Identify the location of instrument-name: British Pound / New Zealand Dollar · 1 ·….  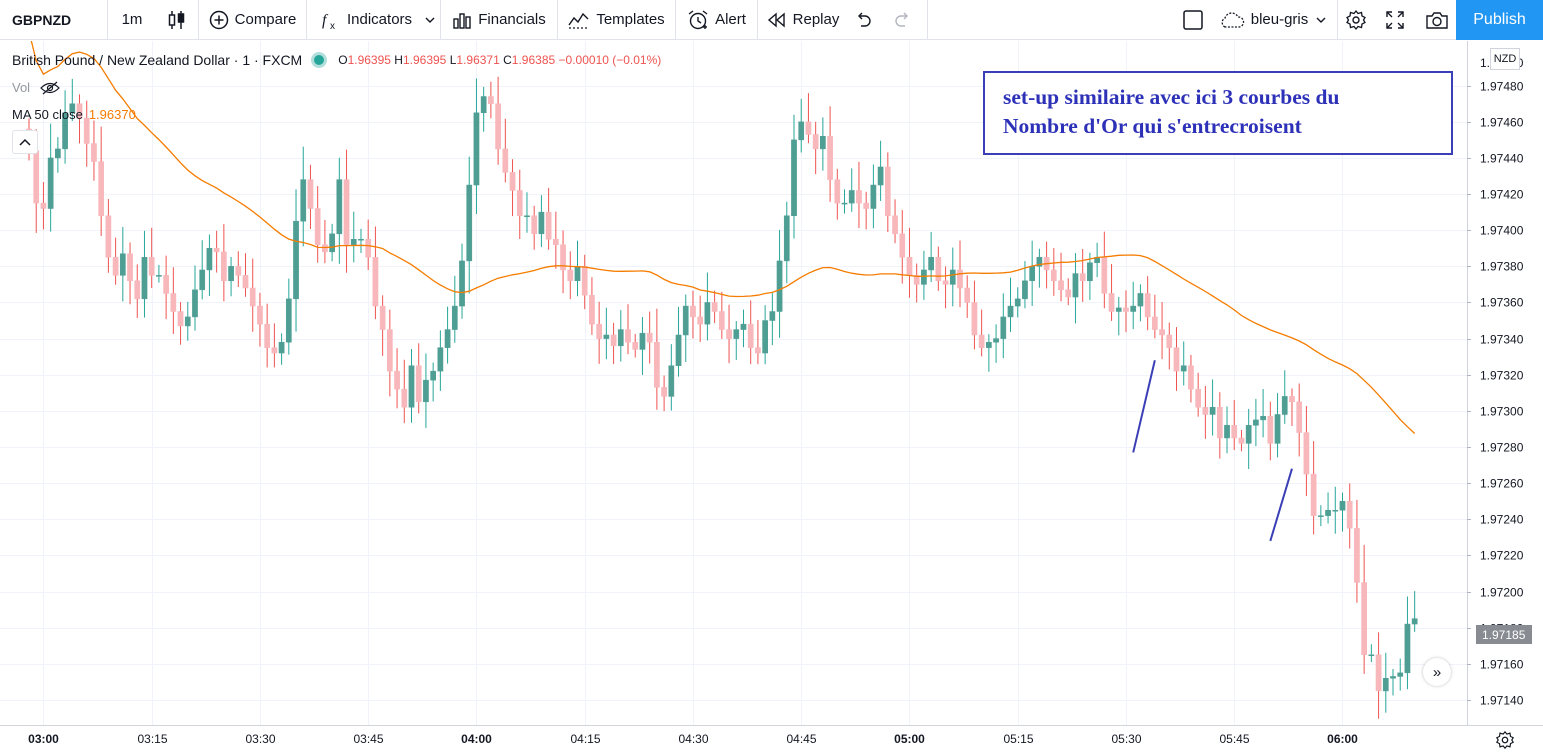
(157, 60).